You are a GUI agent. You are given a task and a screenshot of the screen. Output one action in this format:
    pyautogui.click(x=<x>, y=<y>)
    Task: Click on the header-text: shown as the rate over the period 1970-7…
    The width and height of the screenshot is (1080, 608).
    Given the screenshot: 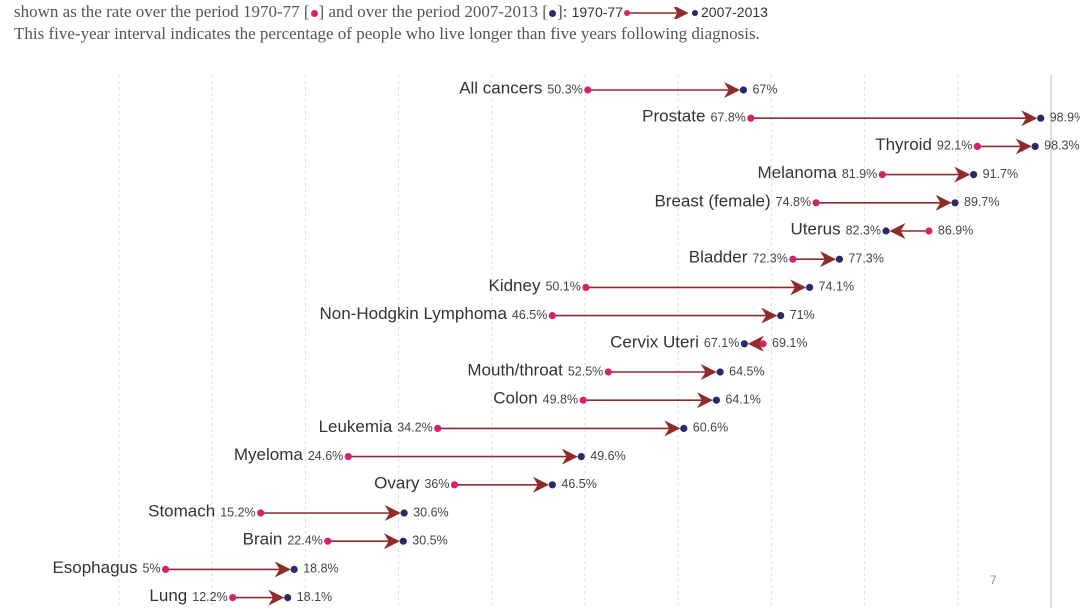 What is the action you would take?
    pyautogui.click(x=162, y=11)
    